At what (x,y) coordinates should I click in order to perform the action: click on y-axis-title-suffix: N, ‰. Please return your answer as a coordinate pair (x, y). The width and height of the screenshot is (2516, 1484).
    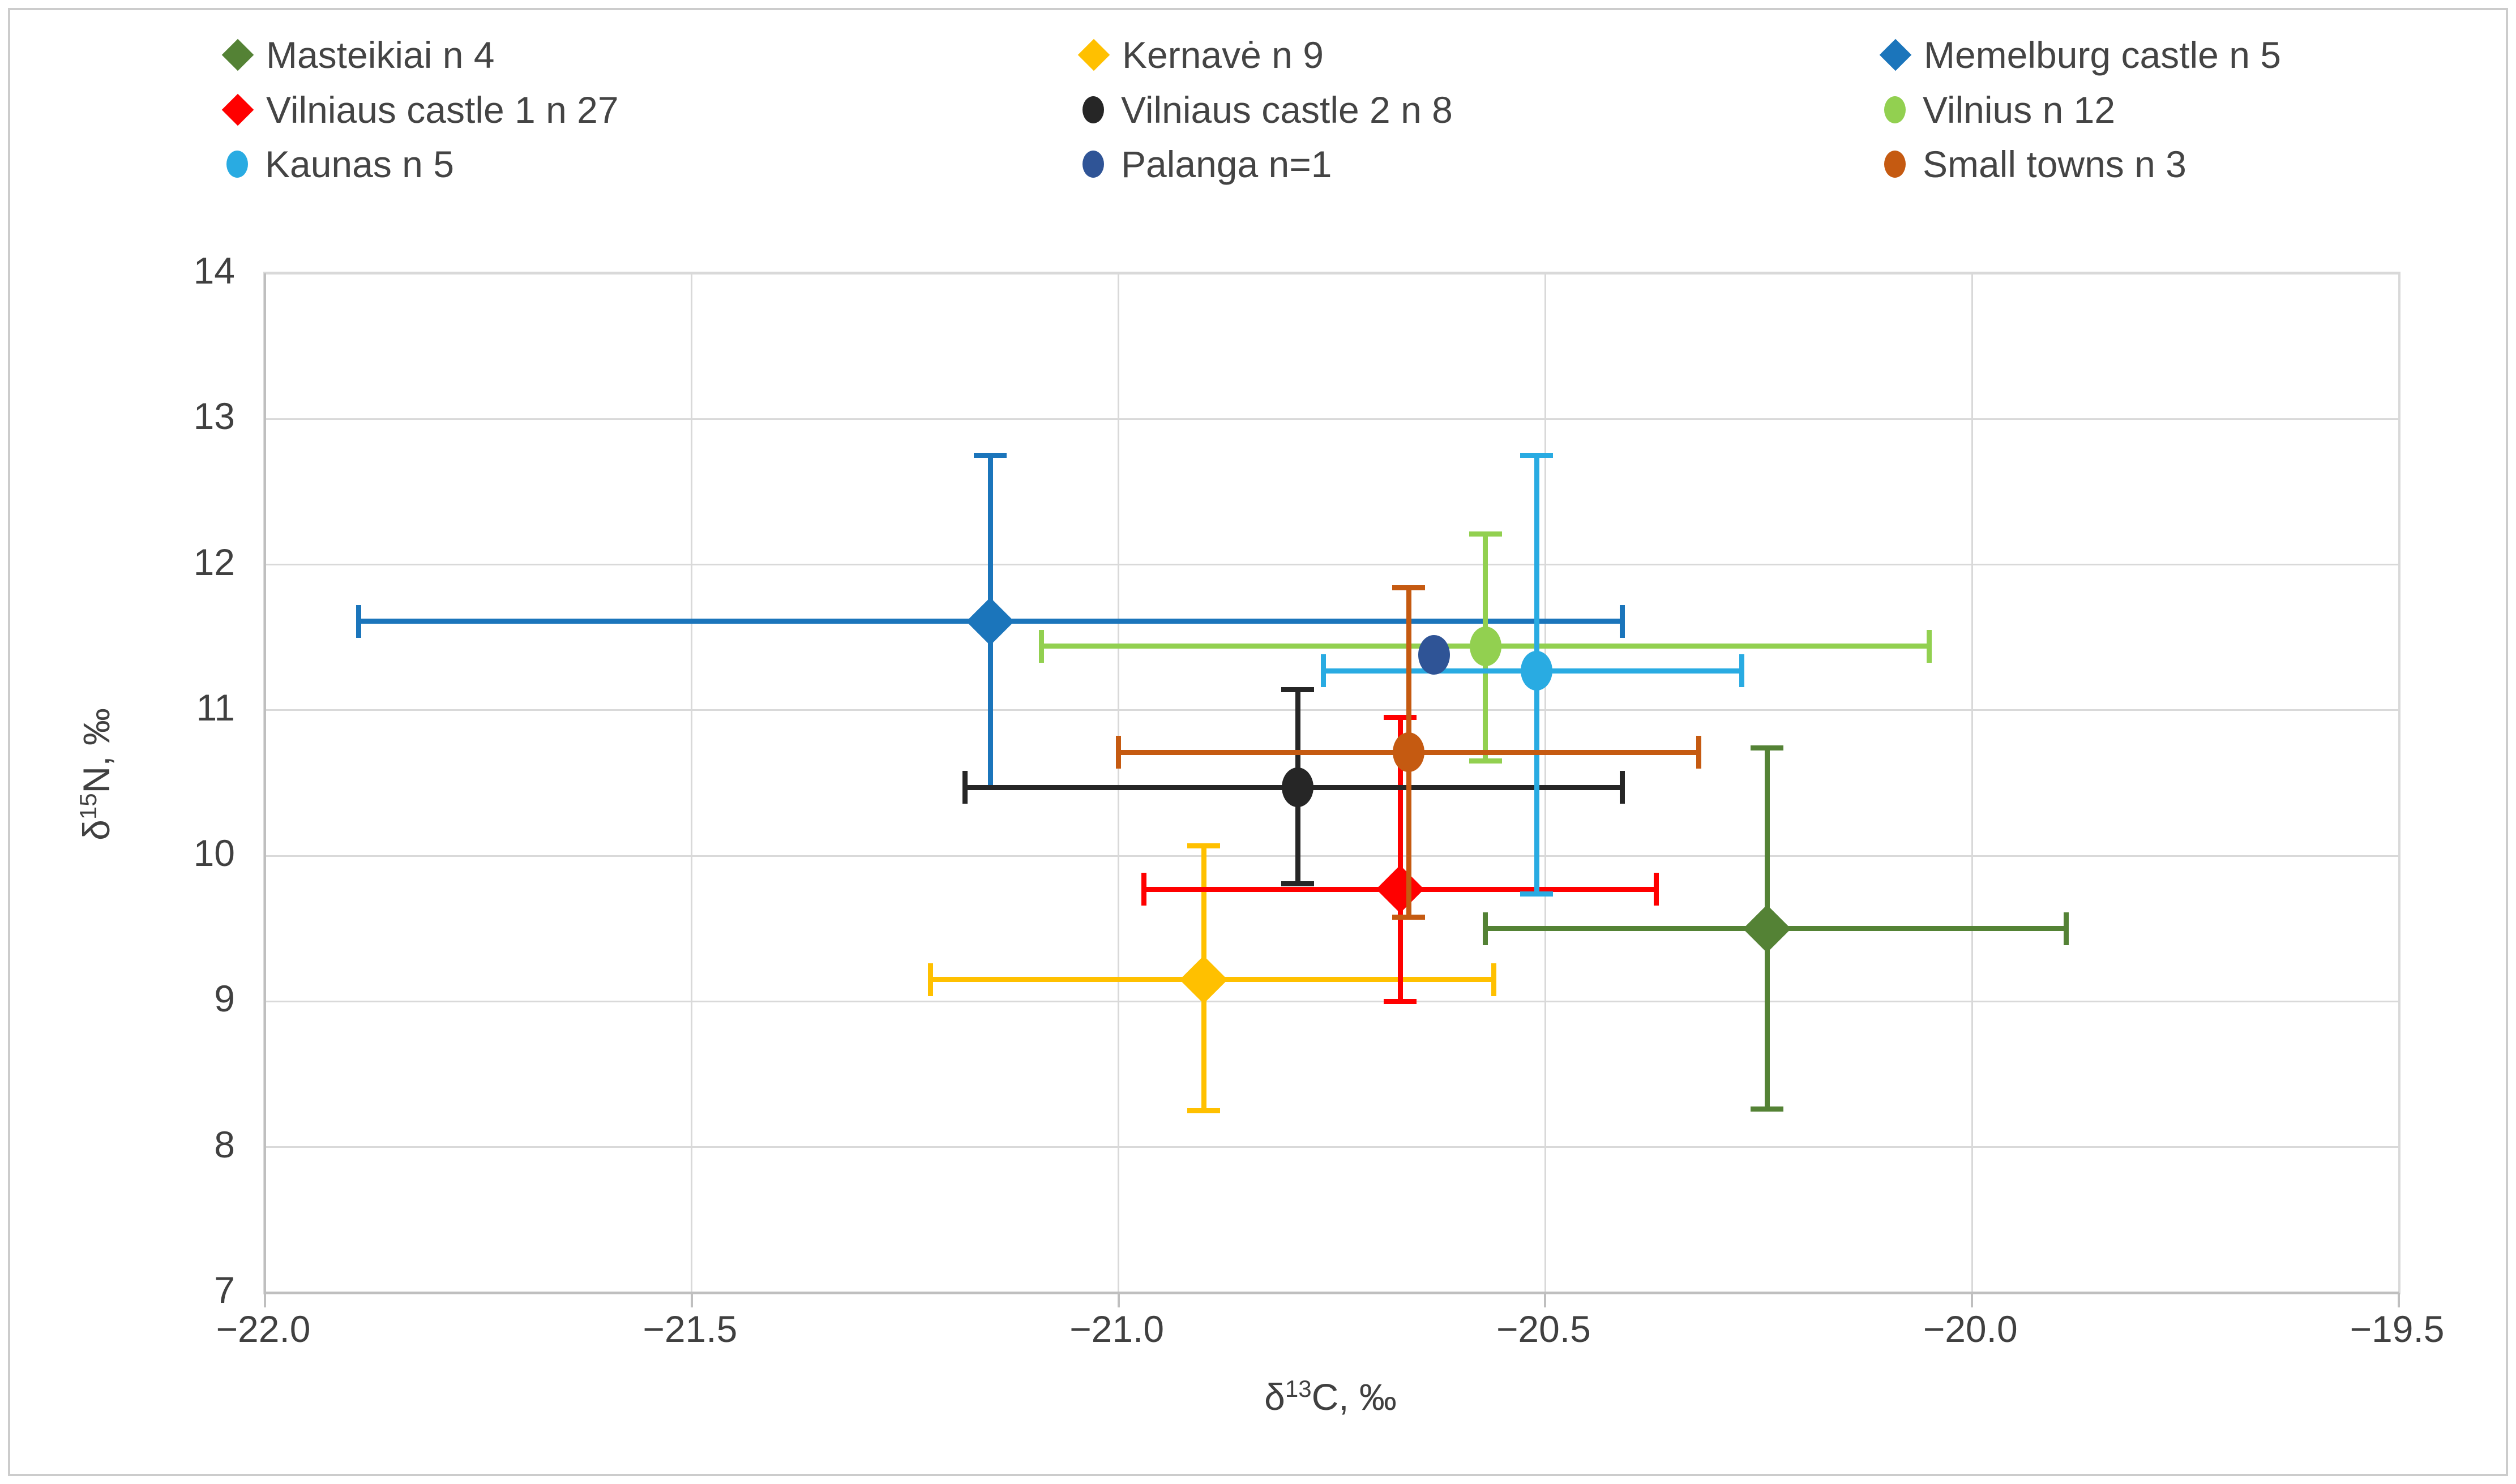
    Looking at the image, I should click on (96, 751).